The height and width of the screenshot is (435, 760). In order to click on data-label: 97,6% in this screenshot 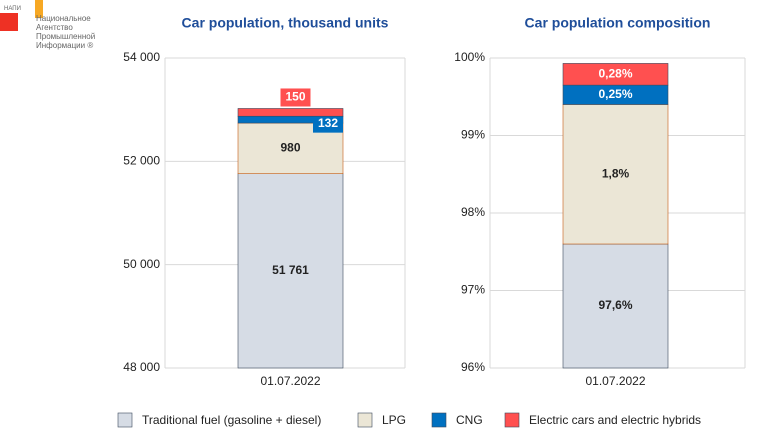, I will do `click(615, 305)`.